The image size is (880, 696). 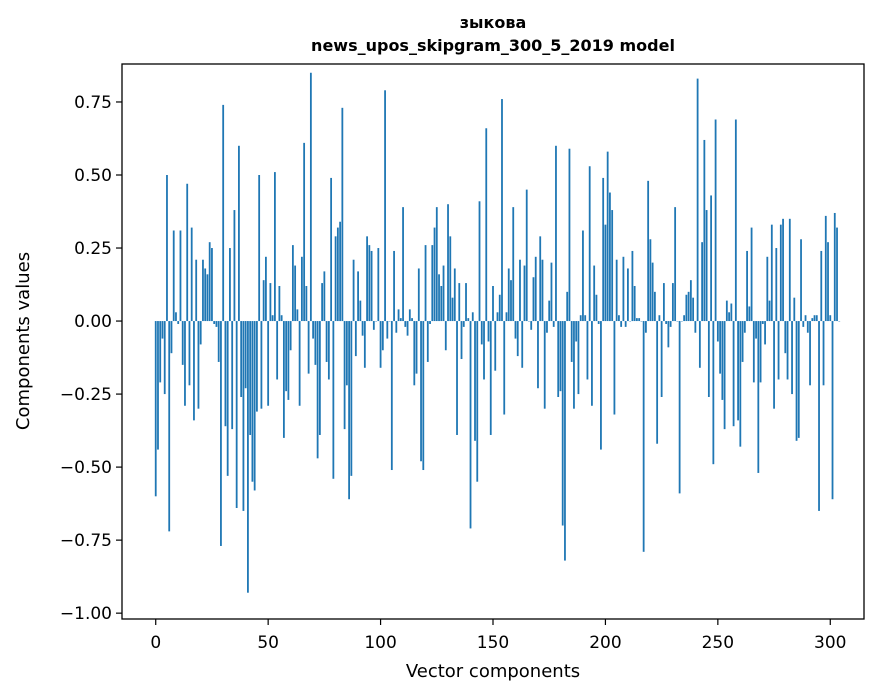 What do you see at coordinates (86, 468) in the screenshot?
I see `y-tick-label: −0.50` at bounding box center [86, 468].